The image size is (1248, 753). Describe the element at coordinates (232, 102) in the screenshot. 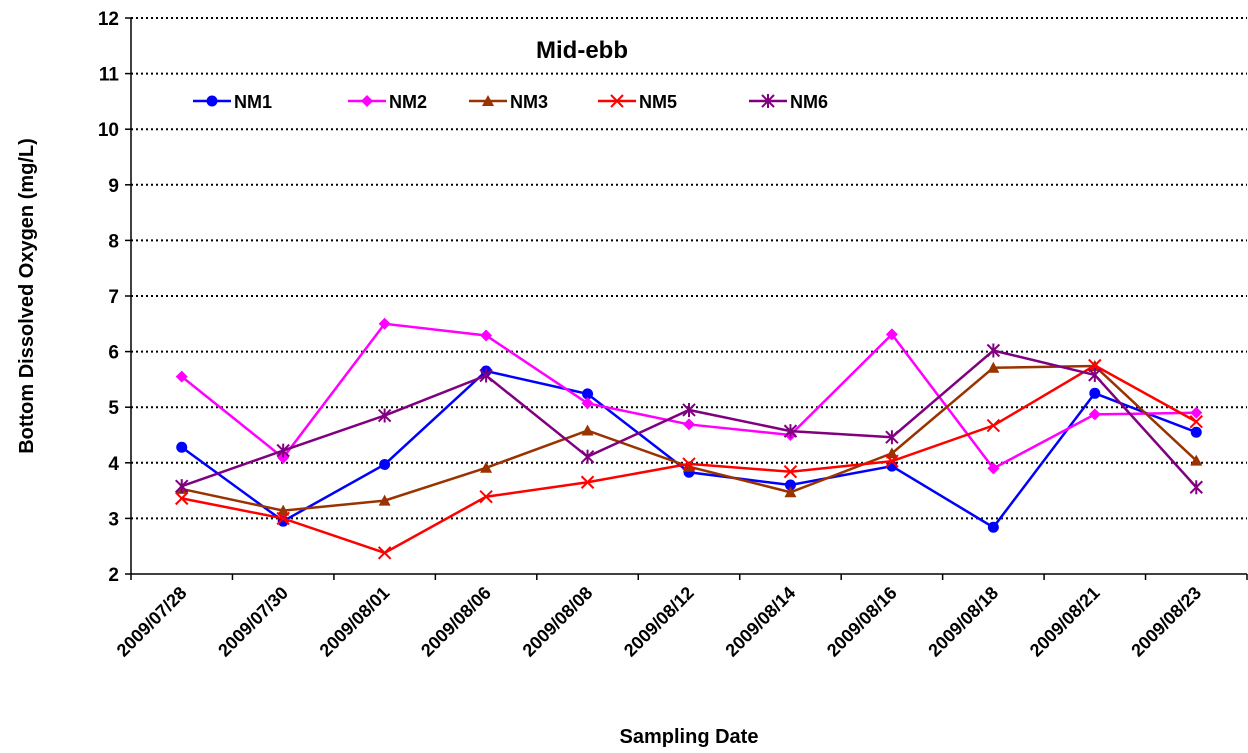

I see `legend-item-nm1: NM1` at that location.